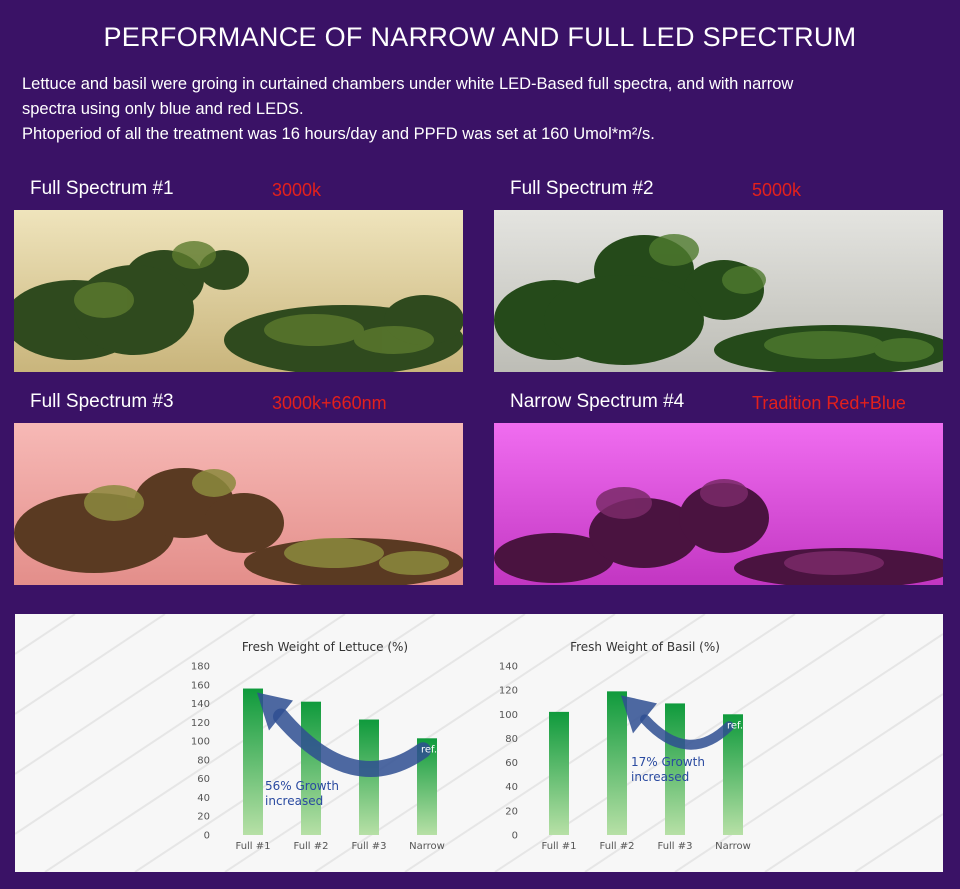  Describe the element at coordinates (325, 647) in the screenshot. I see `lettuce-chart-title: Fresh Weight of Lettuce (%)` at that location.